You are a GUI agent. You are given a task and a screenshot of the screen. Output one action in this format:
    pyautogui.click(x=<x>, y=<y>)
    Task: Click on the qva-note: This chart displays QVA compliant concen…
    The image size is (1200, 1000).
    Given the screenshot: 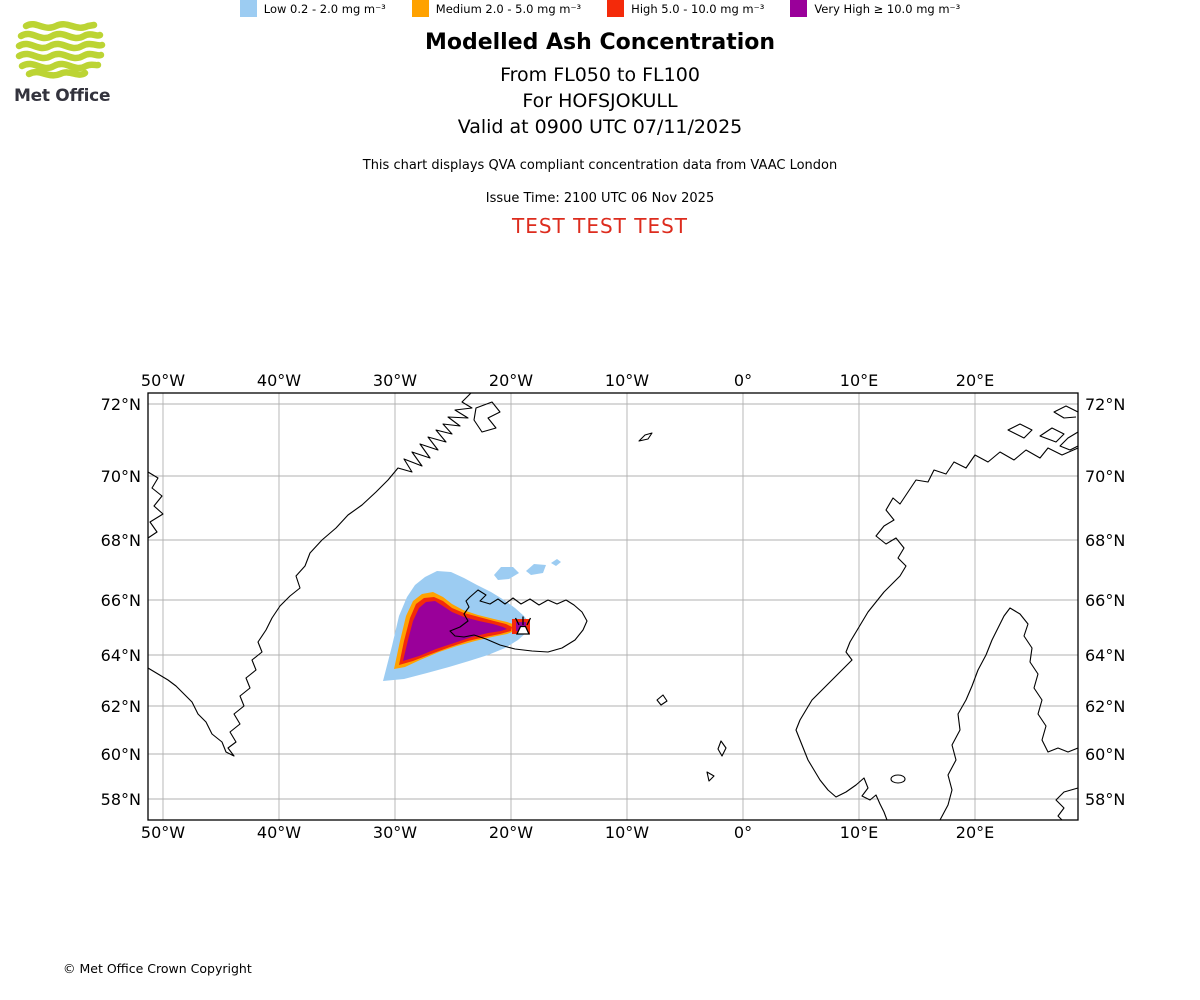 What is the action you would take?
    pyautogui.click(x=600, y=165)
    